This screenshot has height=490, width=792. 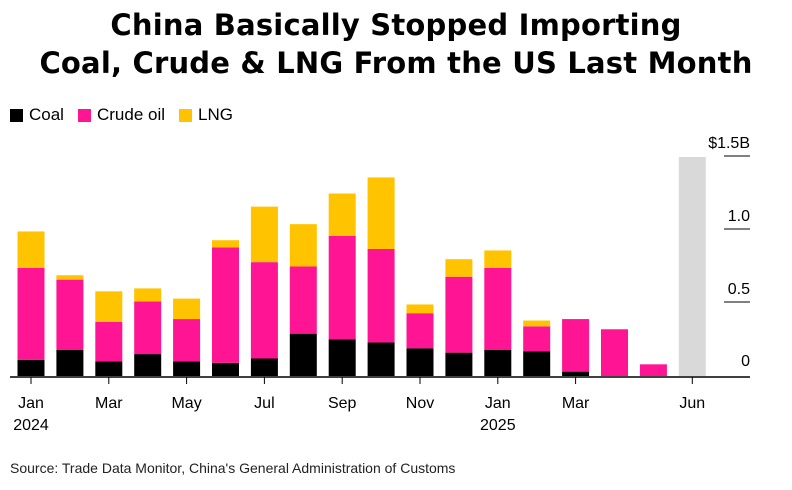 I want to click on bar-lng-feb-2025, so click(x=537, y=323).